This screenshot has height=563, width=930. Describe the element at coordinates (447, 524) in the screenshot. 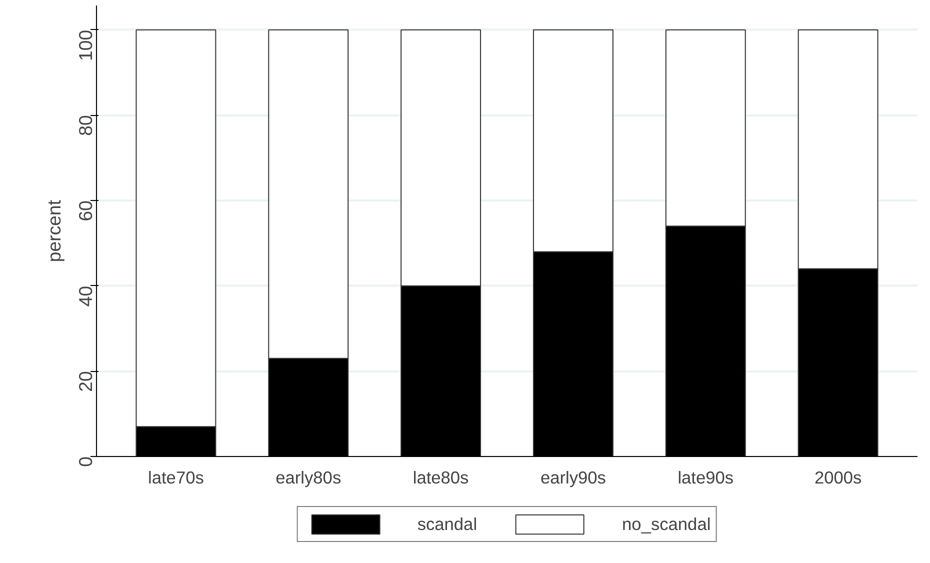

I see `legend-label: scandal` at that location.